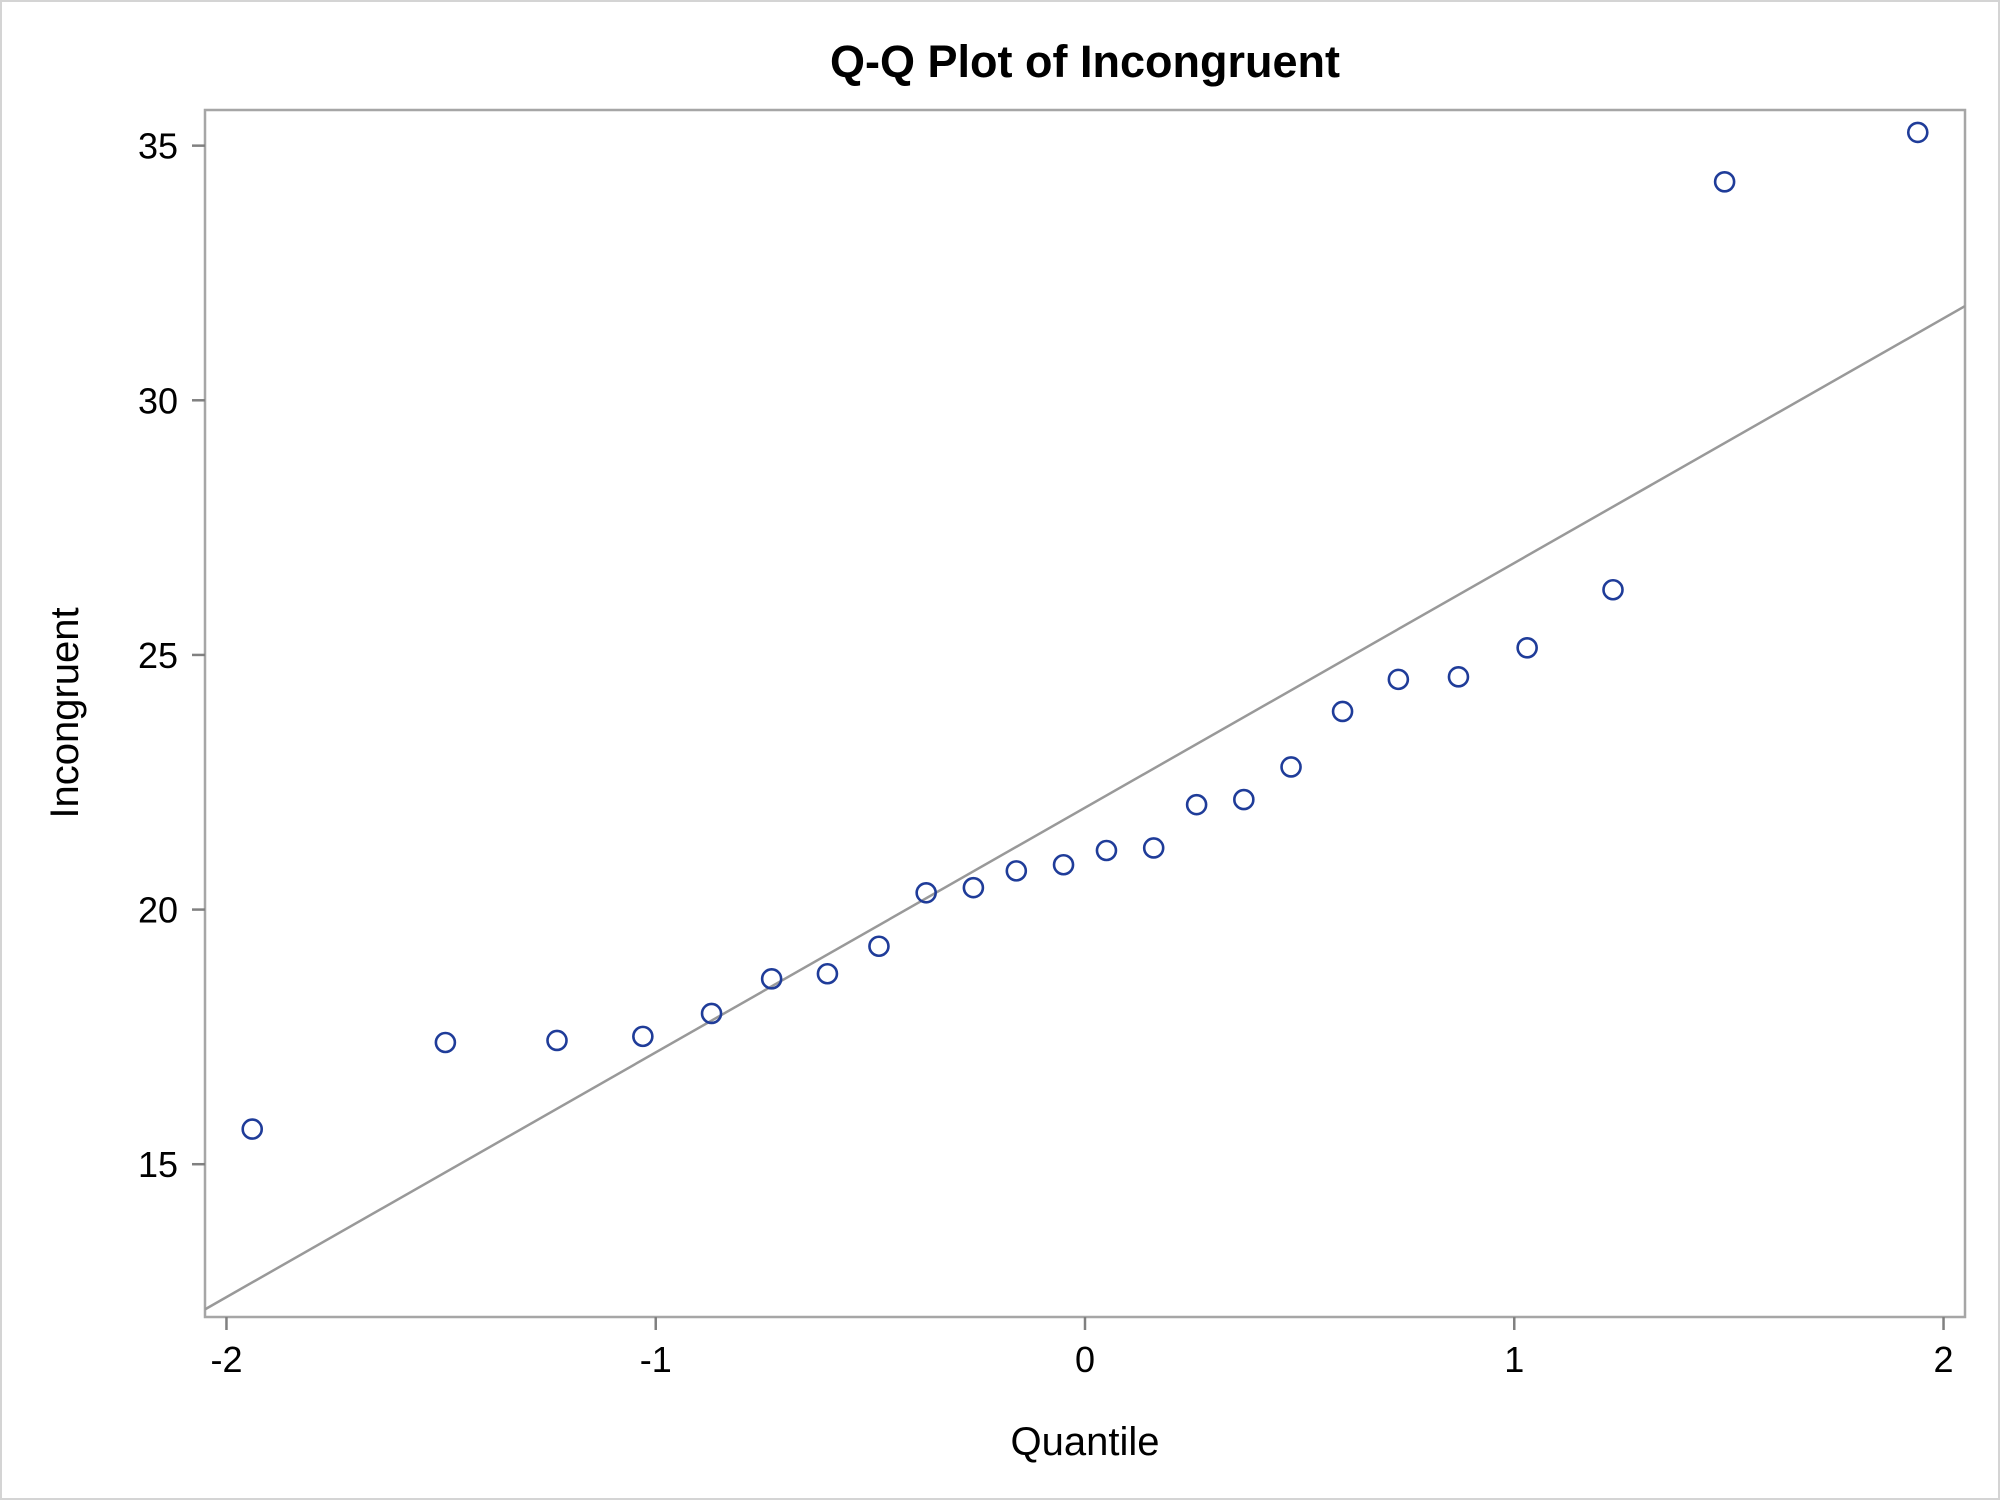  What do you see at coordinates (158, 146) in the screenshot?
I see `y-tick-label: 35` at bounding box center [158, 146].